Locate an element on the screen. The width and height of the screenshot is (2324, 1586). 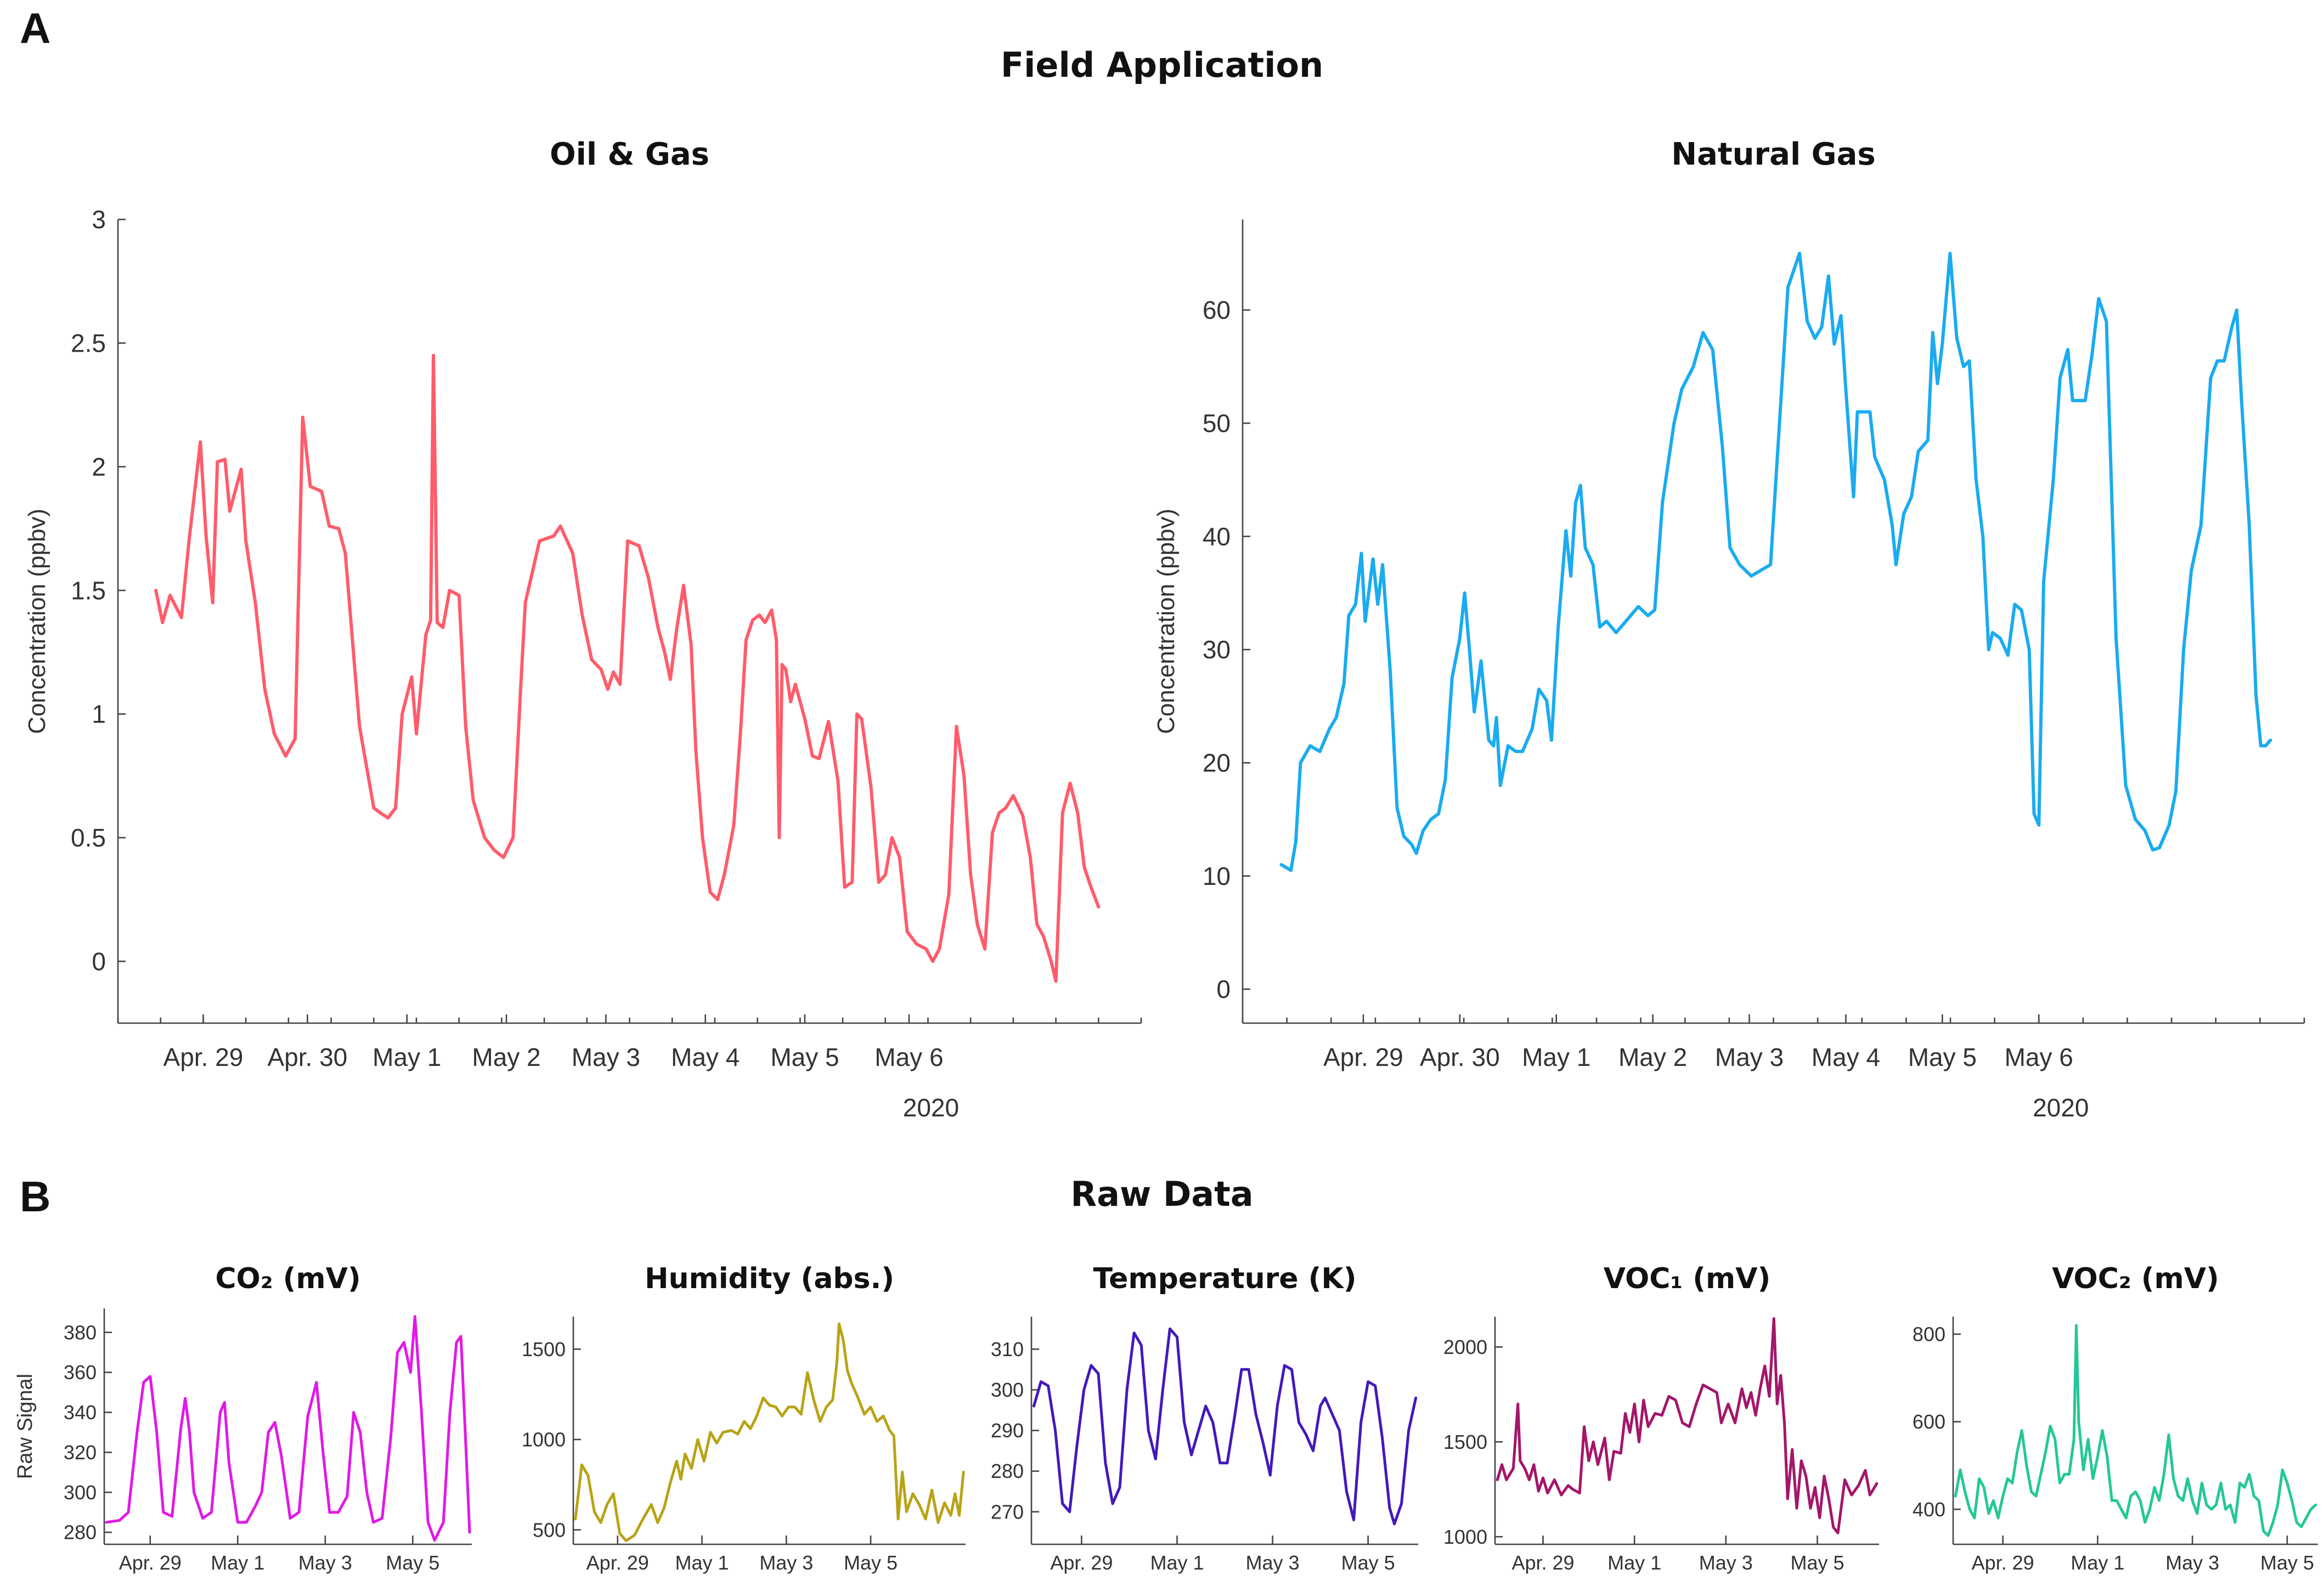
co2-y-label: Raw Signal is located at coordinates (25, 1427).